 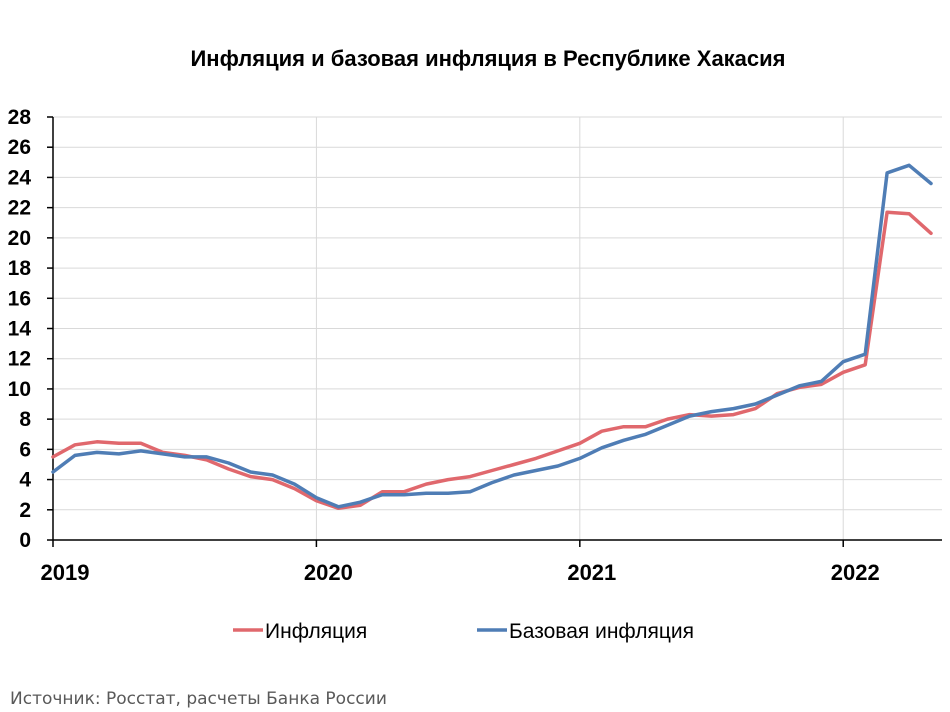 What do you see at coordinates (20, 329) in the screenshot?
I see `y-tick-label: 14` at bounding box center [20, 329].